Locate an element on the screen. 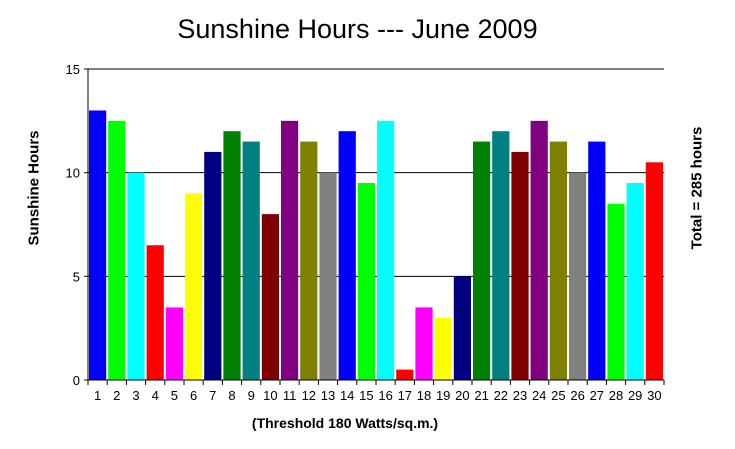 Image resolution: width=735 pixels, height=449 pixels. x-tick-label: 1 is located at coordinates (97, 395).